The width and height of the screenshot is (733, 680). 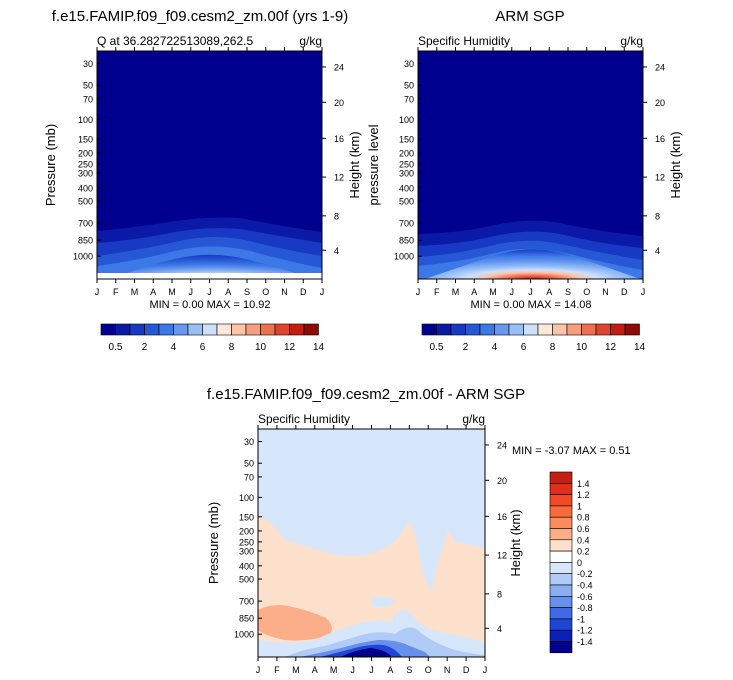 I want to click on panel1-colorbar: 0.5 2 4 6 8 10 12 14, so click(x=212, y=338).